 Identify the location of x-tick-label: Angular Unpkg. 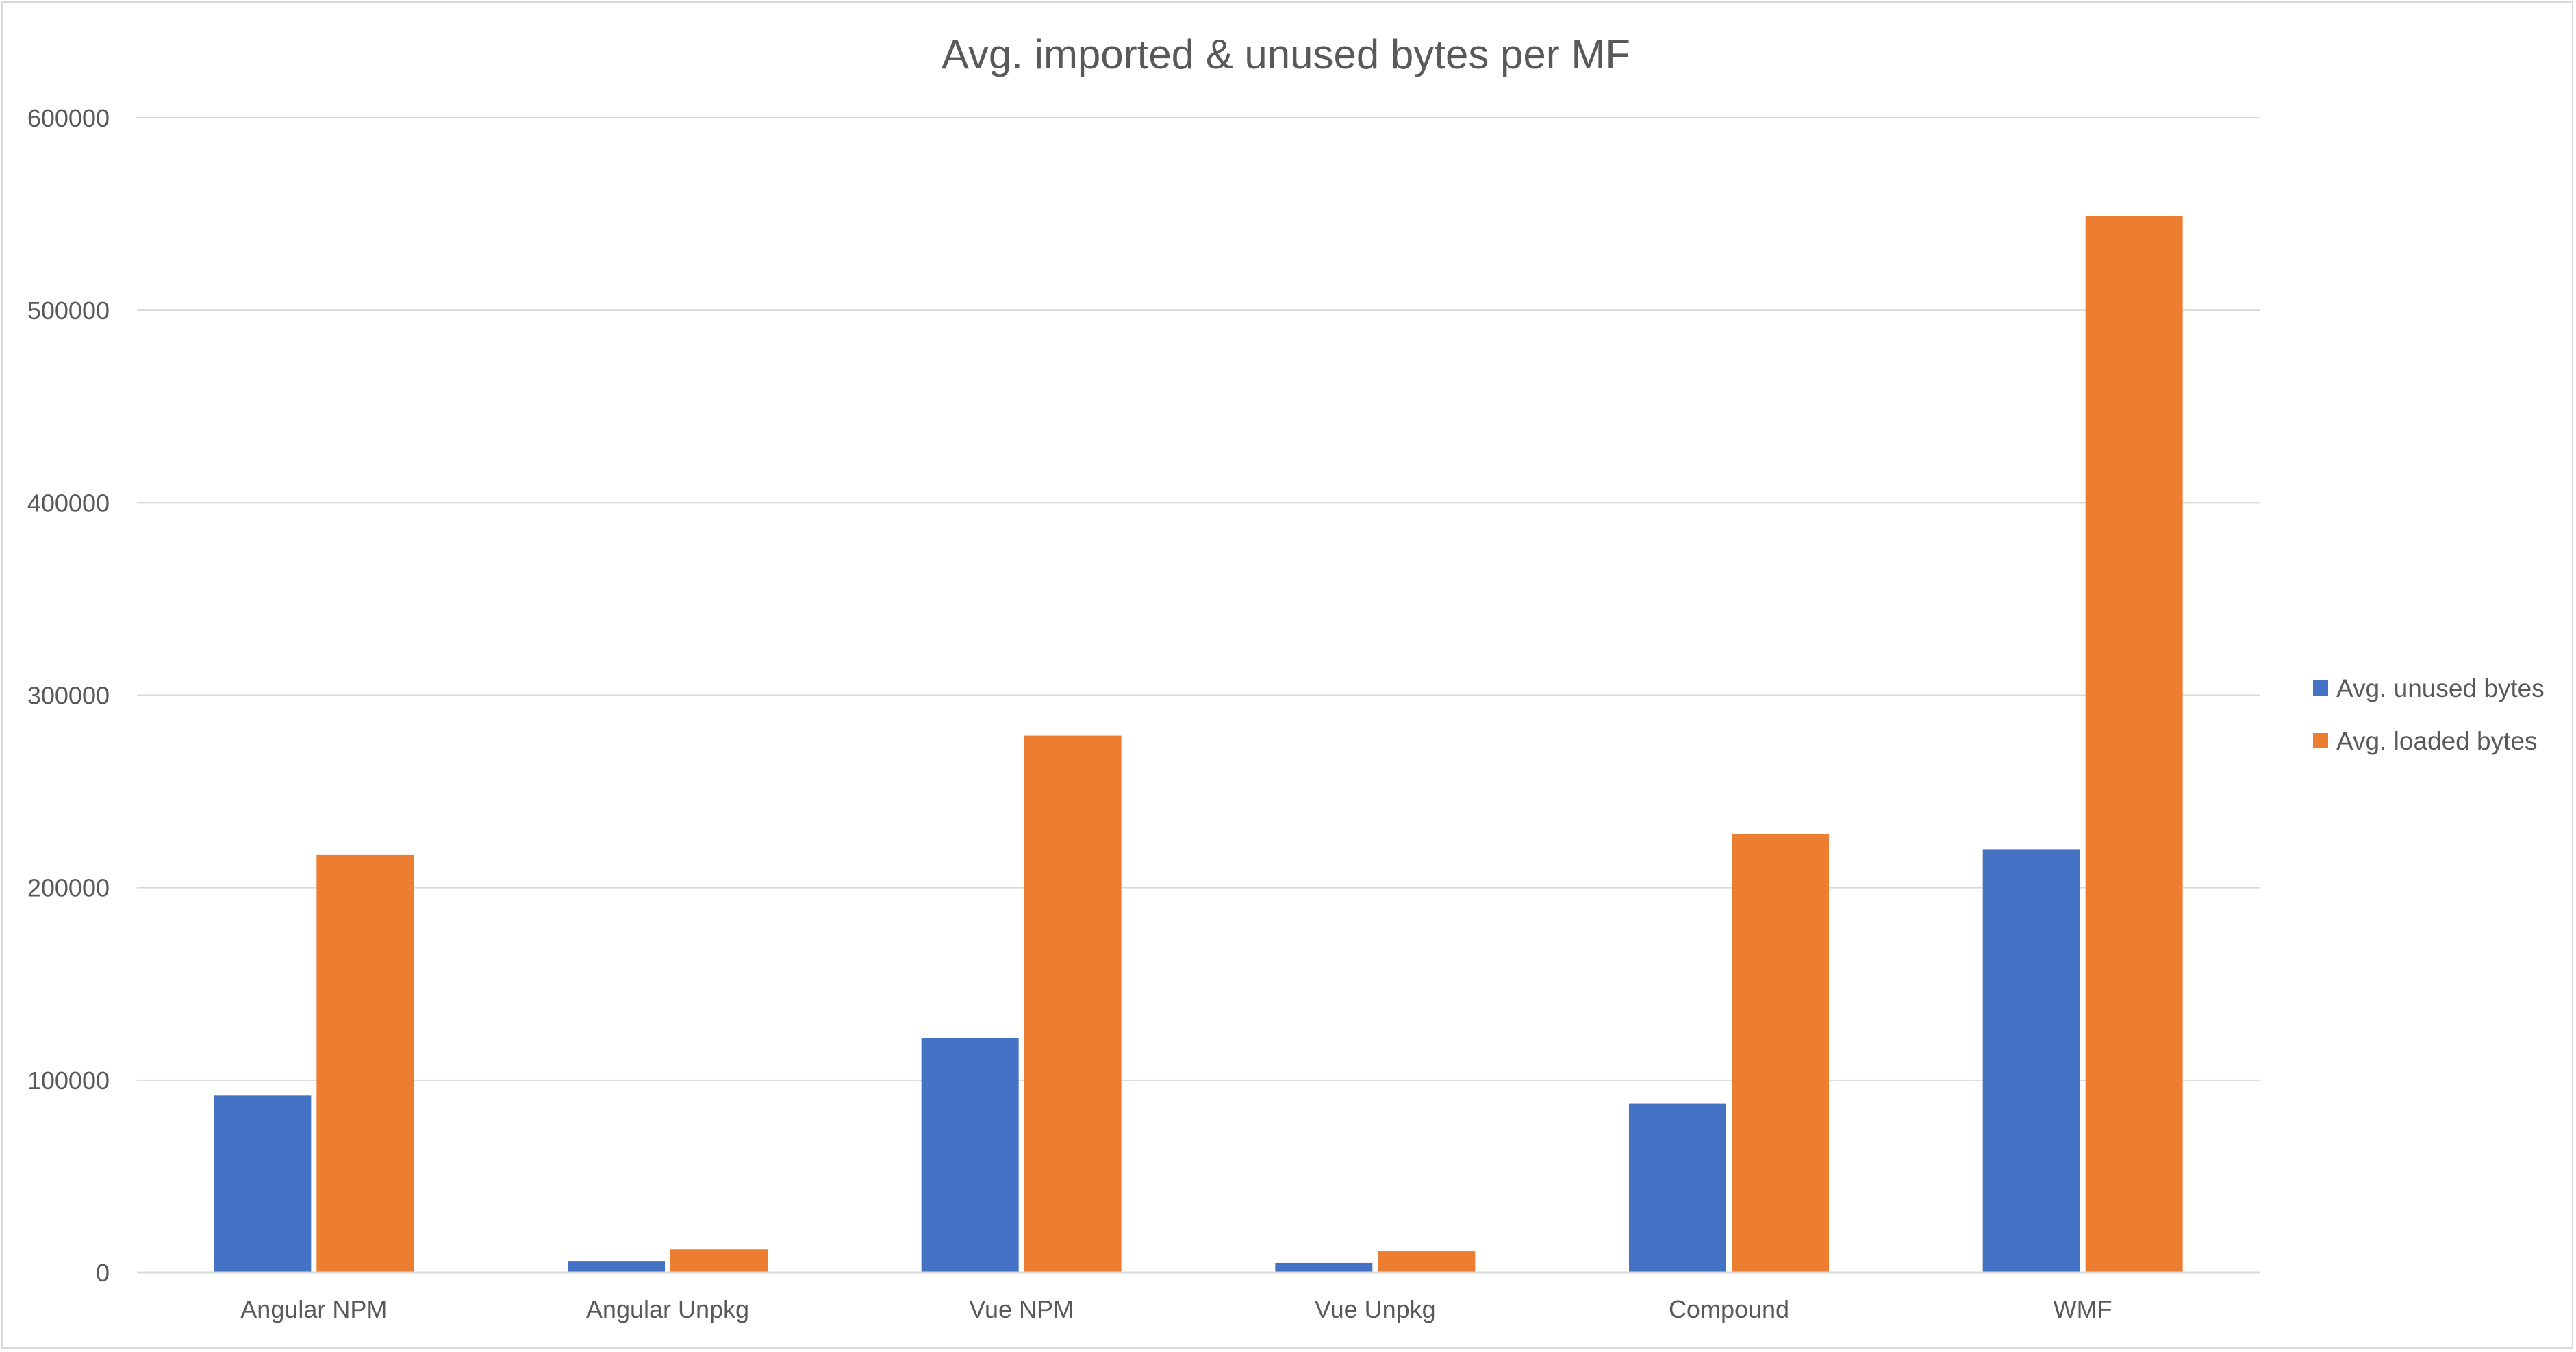
(667, 1309).